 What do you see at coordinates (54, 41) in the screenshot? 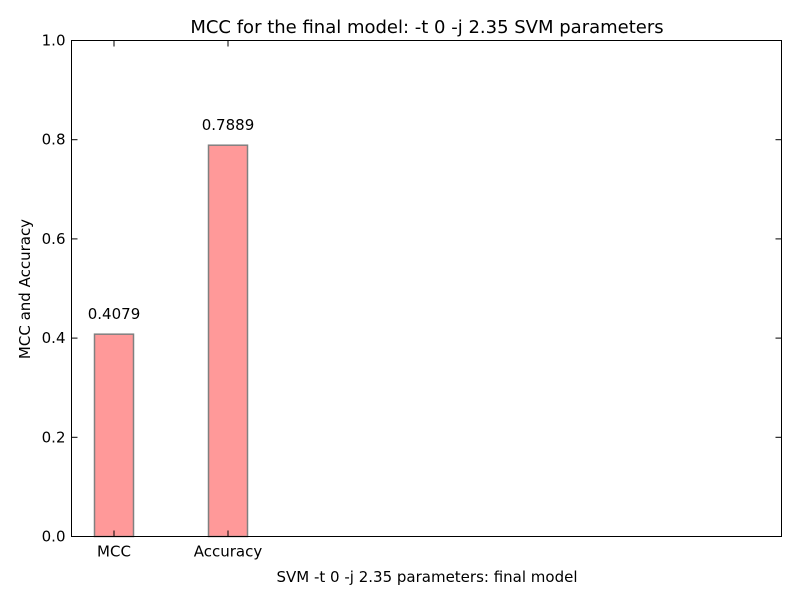
I see `y-tick-label: 1.0` at bounding box center [54, 41].